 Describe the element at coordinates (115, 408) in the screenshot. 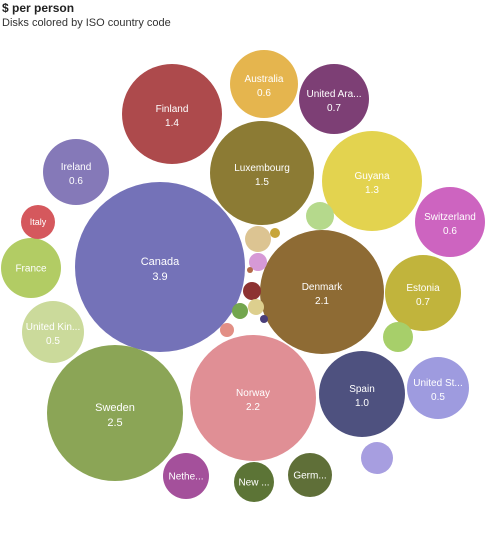

I see `bubble-label-sweden: Sweden` at that location.